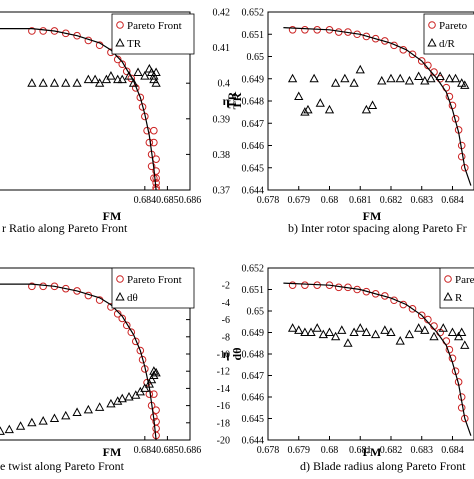 This screenshot has height=479, width=474. I want to click on legend-label: dθ, so click(132, 298).